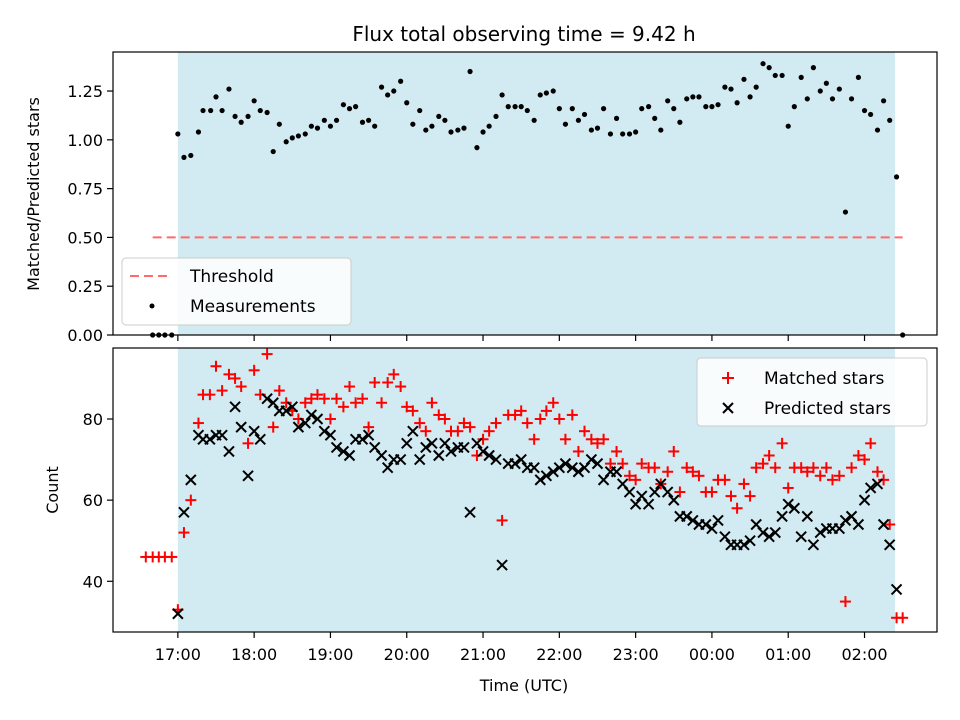 The width and height of the screenshot is (960, 720). What do you see at coordinates (178, 654) in the screenshot?
I see `x-tick-label: 17:00` at bounding box center [178, 654].